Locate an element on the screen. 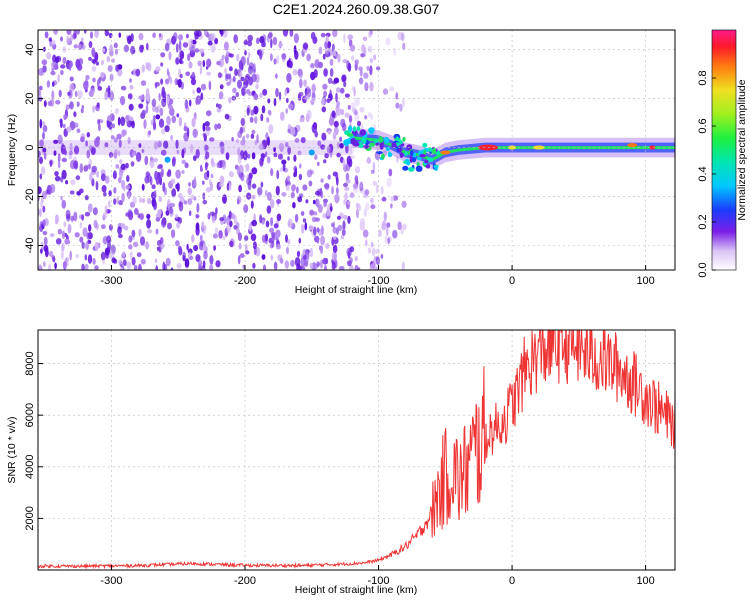  ridge-peak is located at coordinates (445, 152).